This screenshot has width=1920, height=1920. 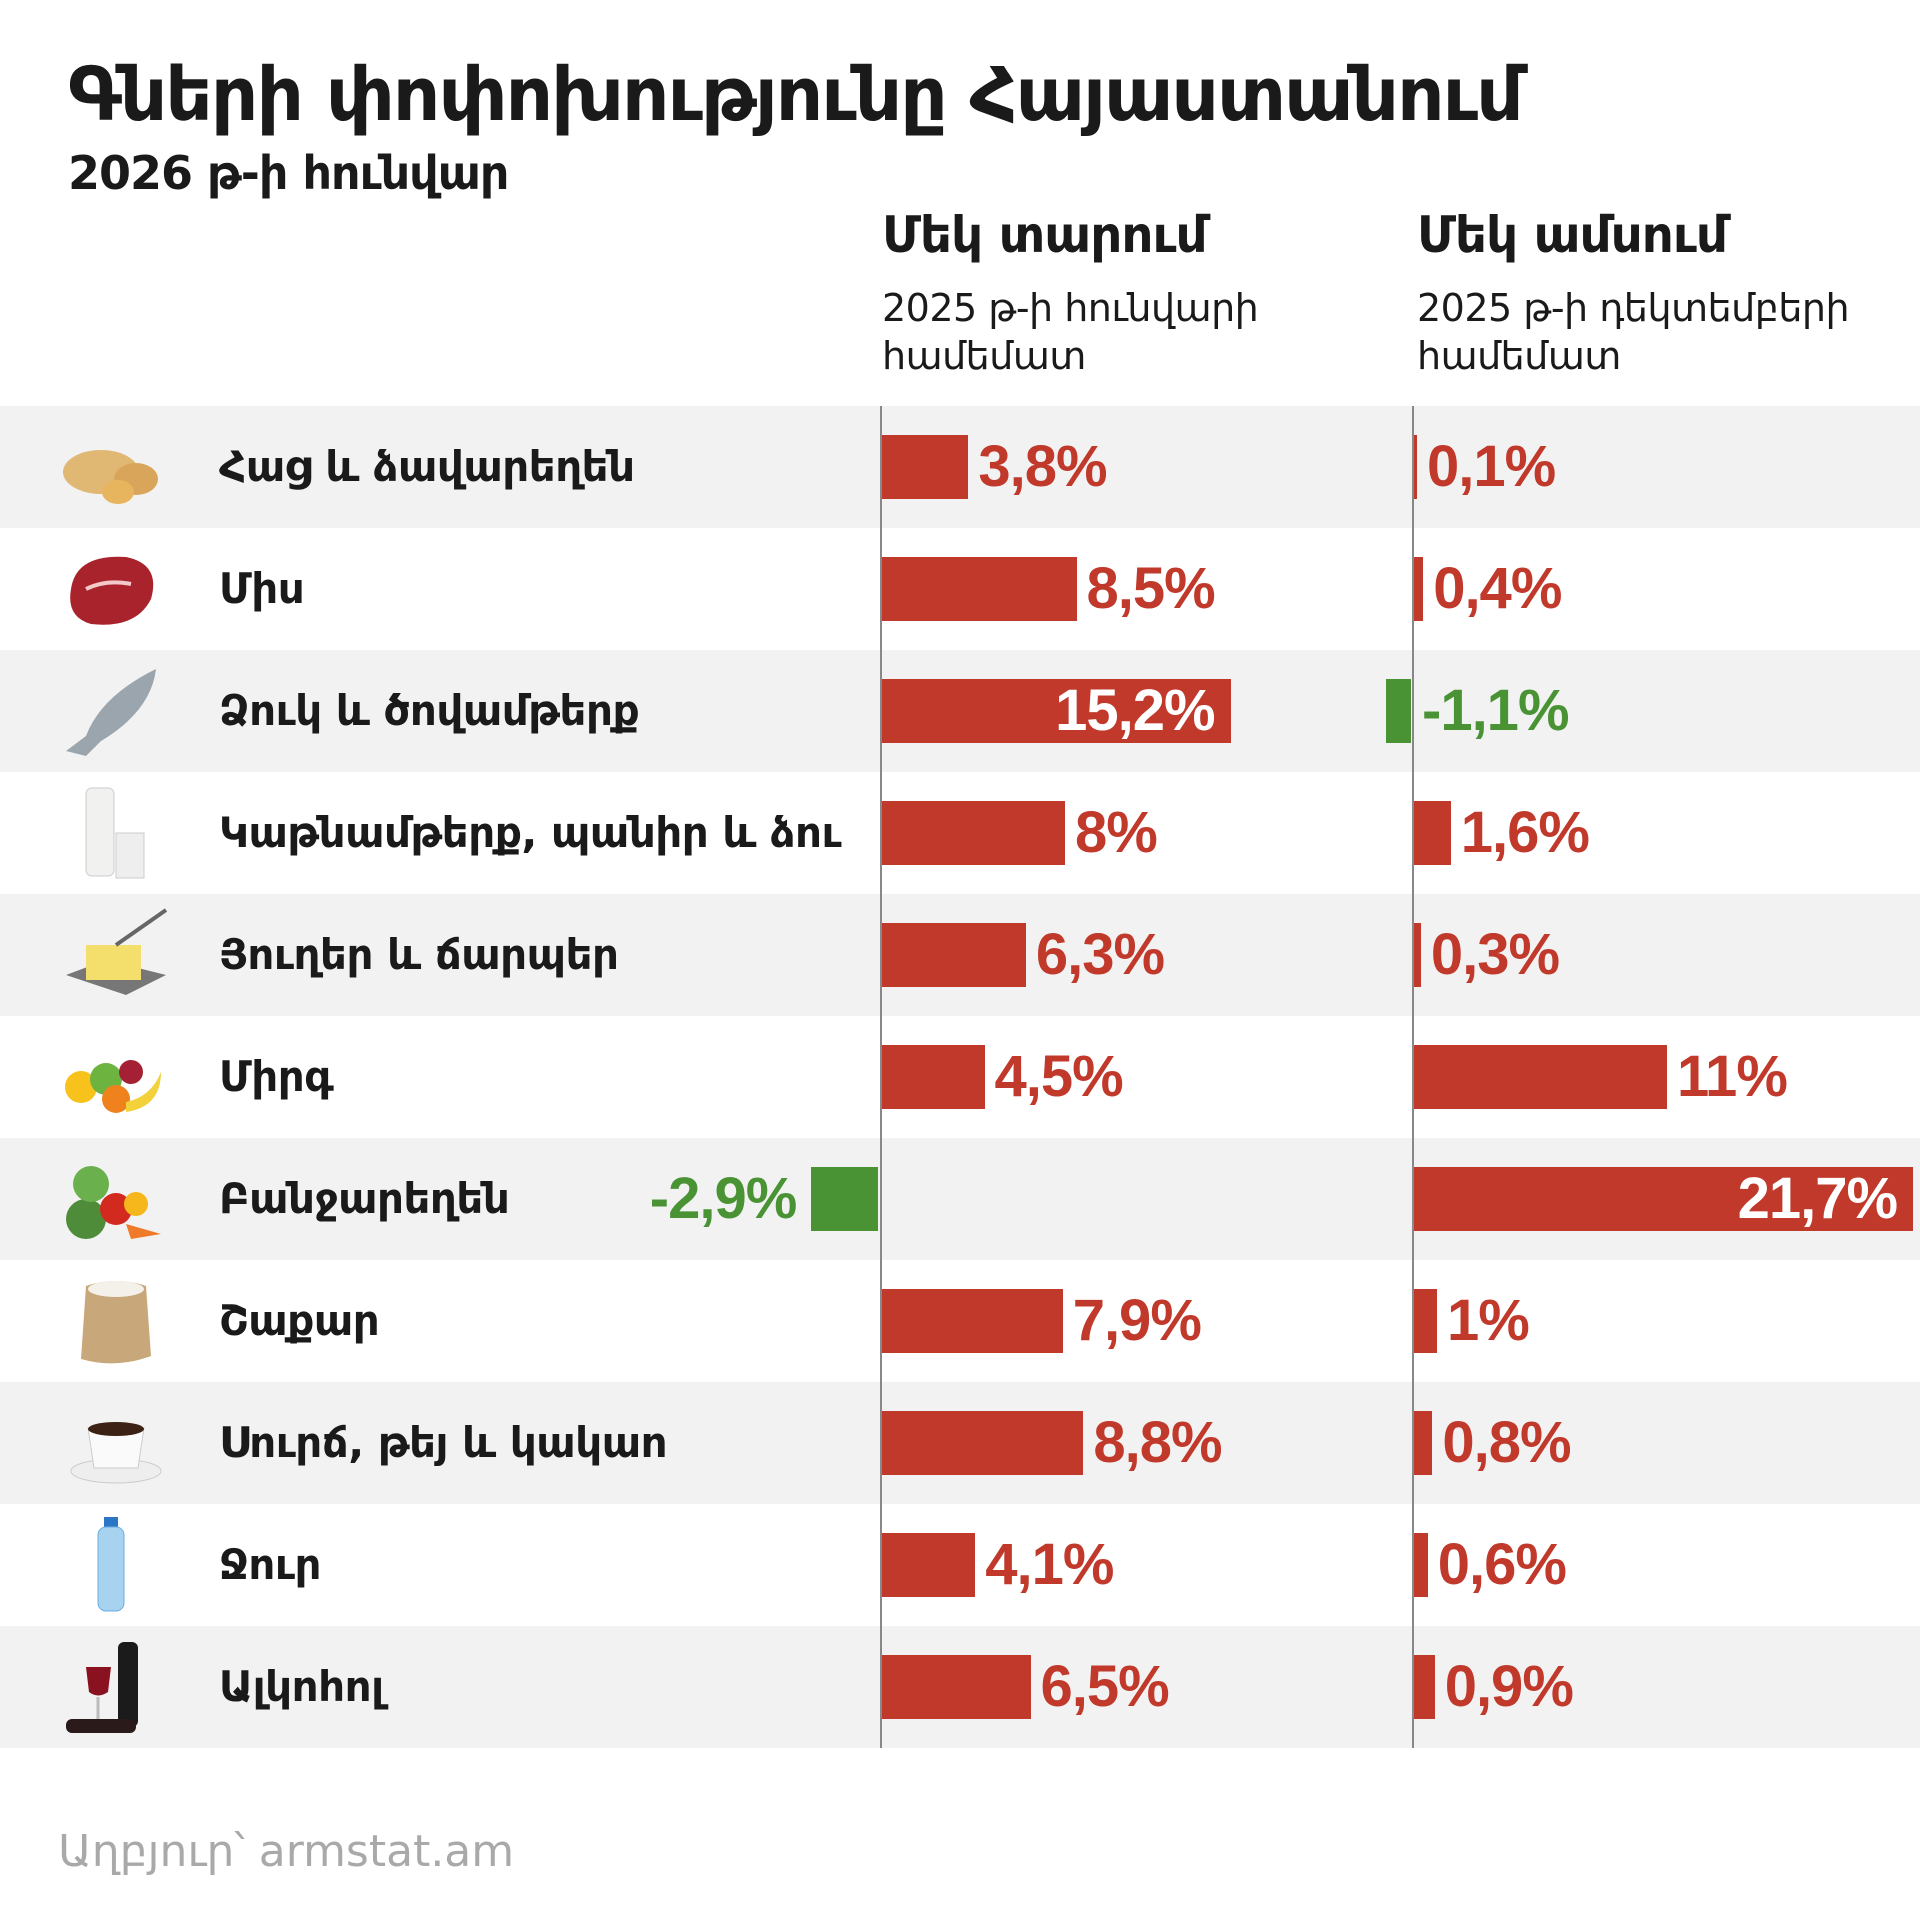 I want to click on value-label: 11%, so click(x=1732, y=1076).